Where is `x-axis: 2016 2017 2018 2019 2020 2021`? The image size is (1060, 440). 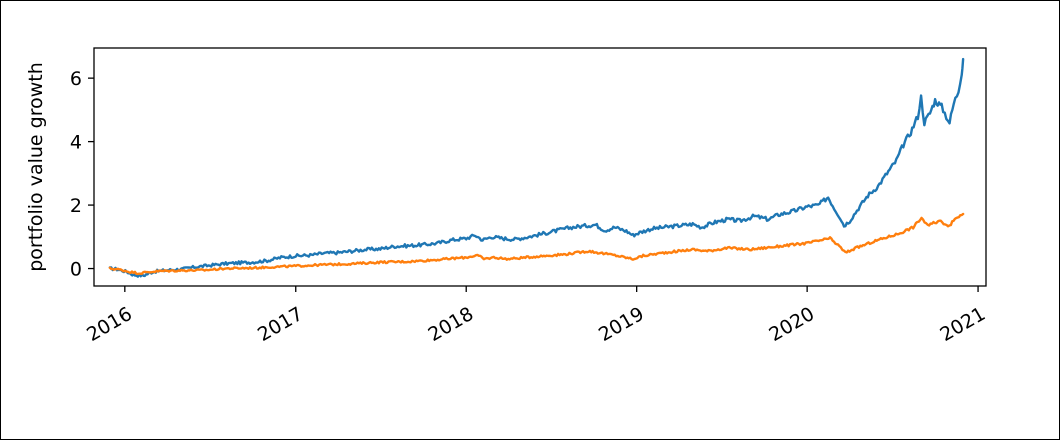 x-axis: 2016 2017 2018 2019 2020 2021 is located at coordinates (536, 316).